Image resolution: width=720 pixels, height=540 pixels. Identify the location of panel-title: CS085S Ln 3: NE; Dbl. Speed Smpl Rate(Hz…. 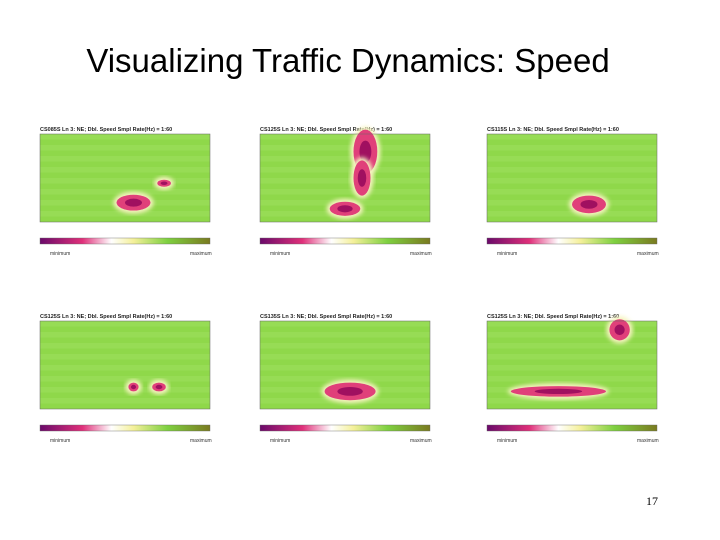
(106, 130).